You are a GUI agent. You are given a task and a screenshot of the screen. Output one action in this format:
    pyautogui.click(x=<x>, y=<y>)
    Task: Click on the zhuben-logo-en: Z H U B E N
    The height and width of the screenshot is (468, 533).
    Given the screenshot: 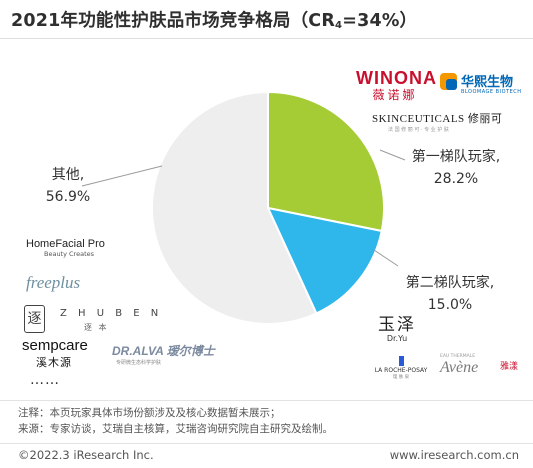 What is the action you would take?
    pyautogui.click(x=111, y=313)
    